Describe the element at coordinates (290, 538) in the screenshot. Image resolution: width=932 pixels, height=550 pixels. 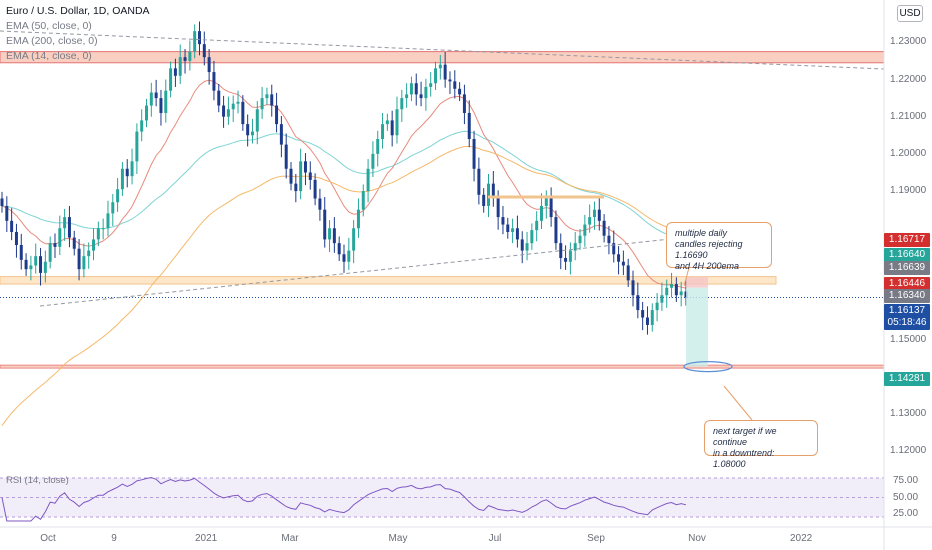
I see `time-axis-label: Mar` at that location.